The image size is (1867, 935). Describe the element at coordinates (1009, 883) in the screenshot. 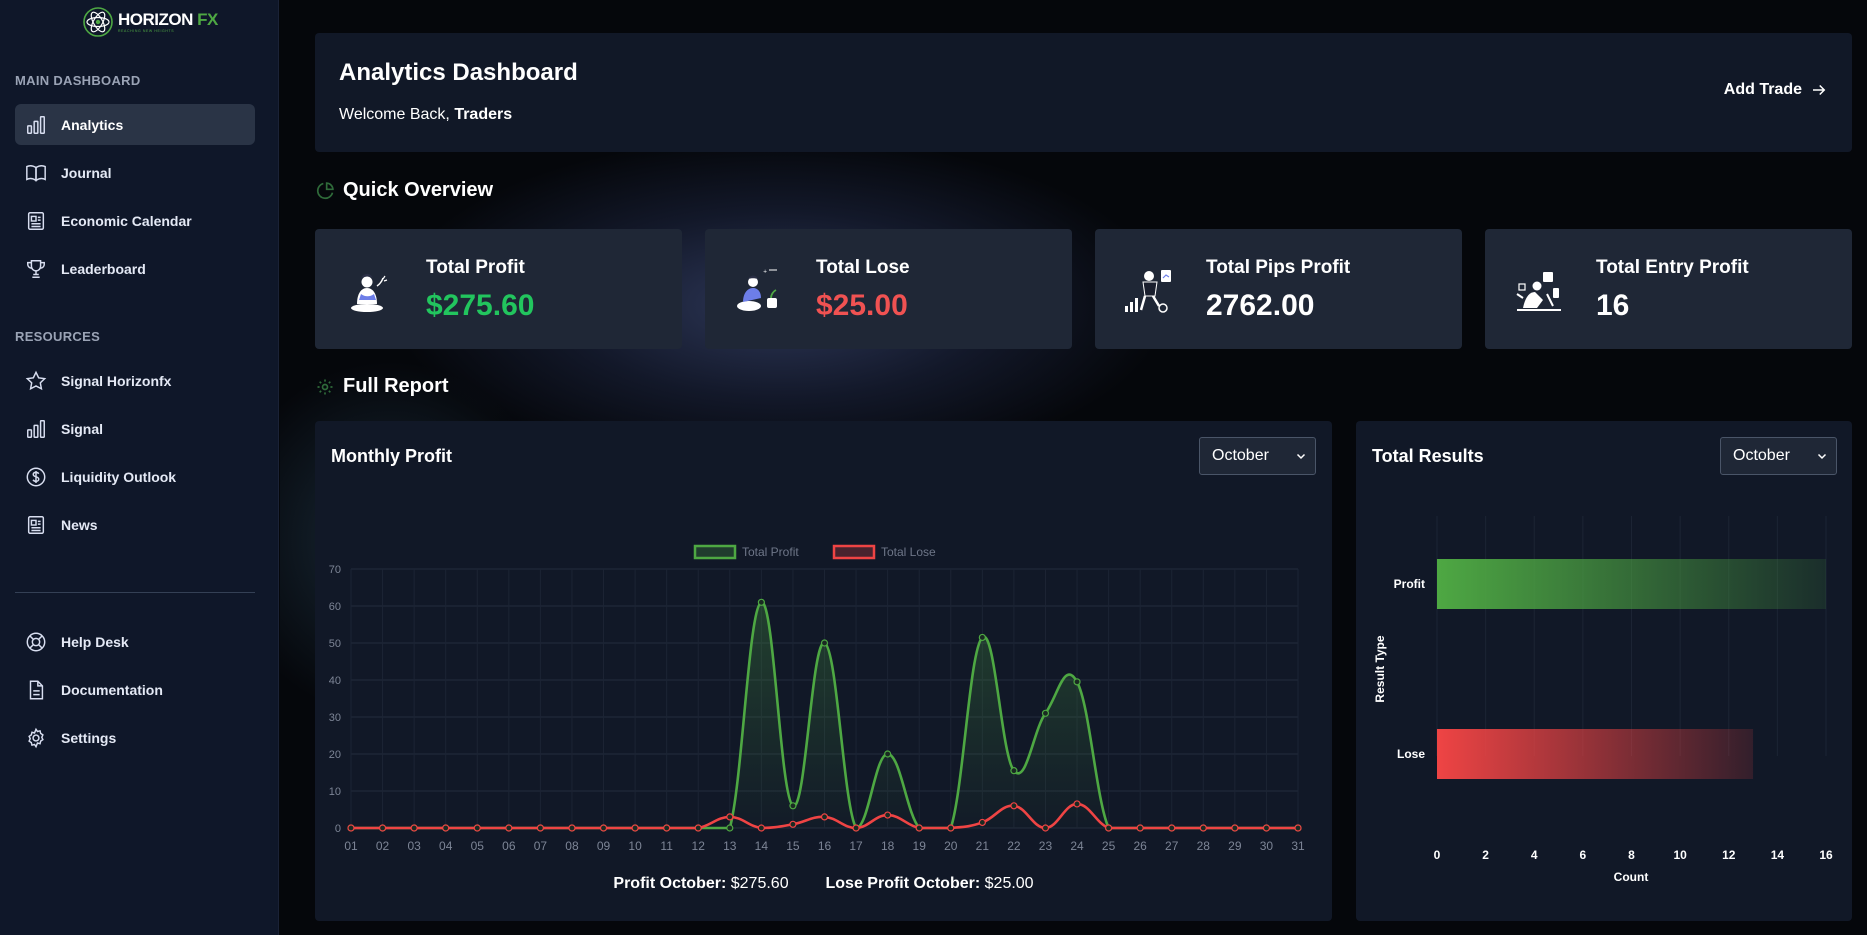

I see `lose-summary-value: $25.00` at that location.